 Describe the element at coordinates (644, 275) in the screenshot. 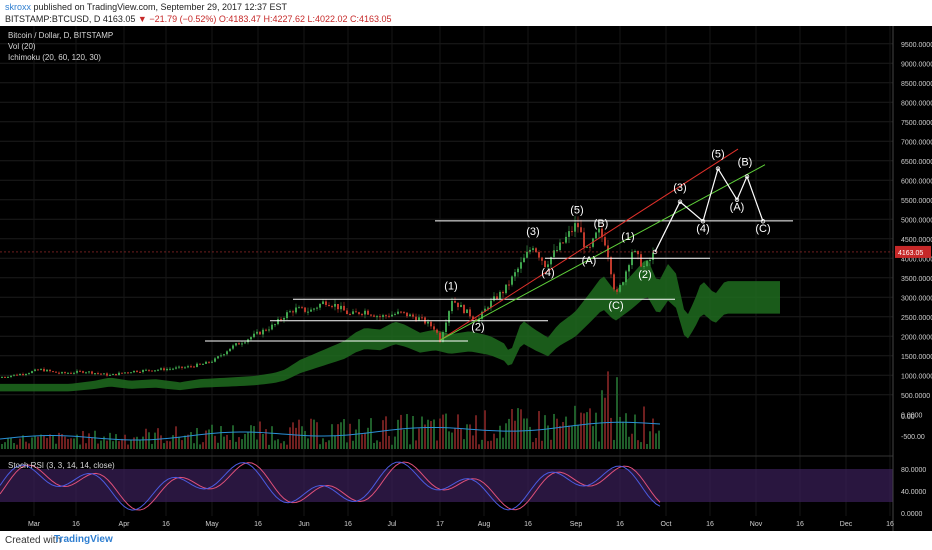

I see `wave-label: (2)` at that location.